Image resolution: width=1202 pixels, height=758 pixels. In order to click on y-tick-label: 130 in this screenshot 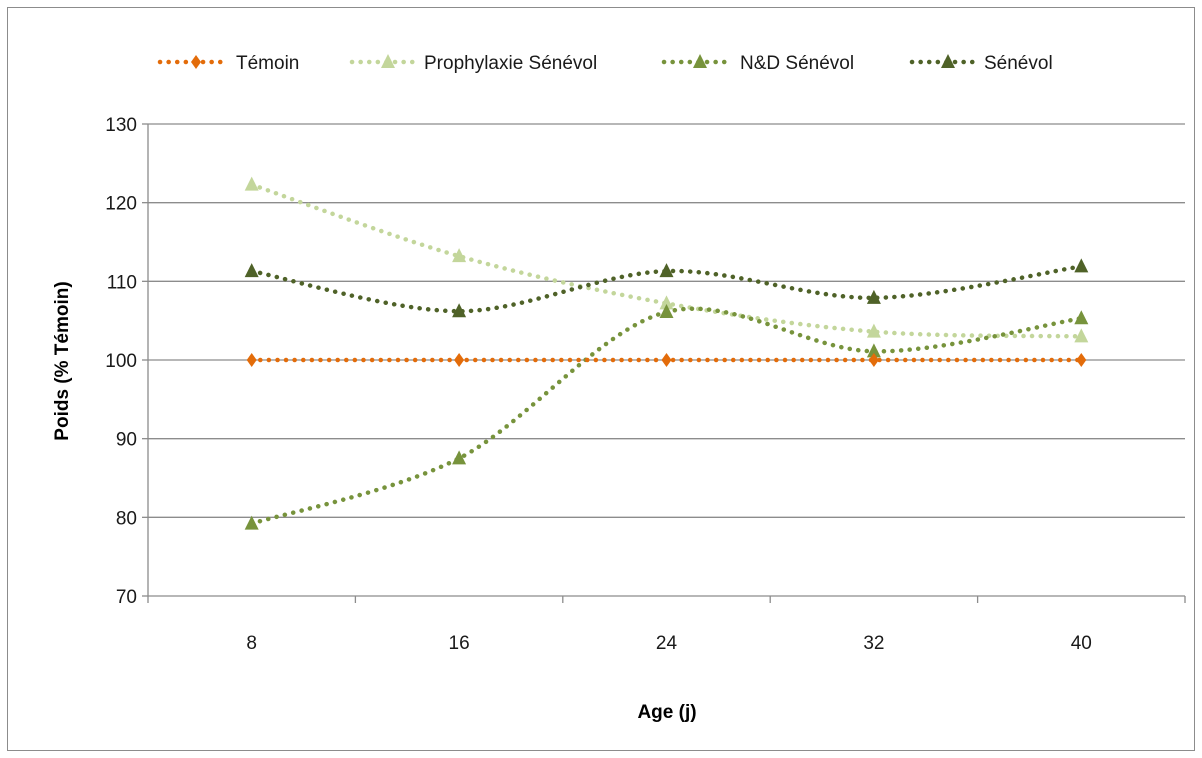, I will do `click(121, 125)`.